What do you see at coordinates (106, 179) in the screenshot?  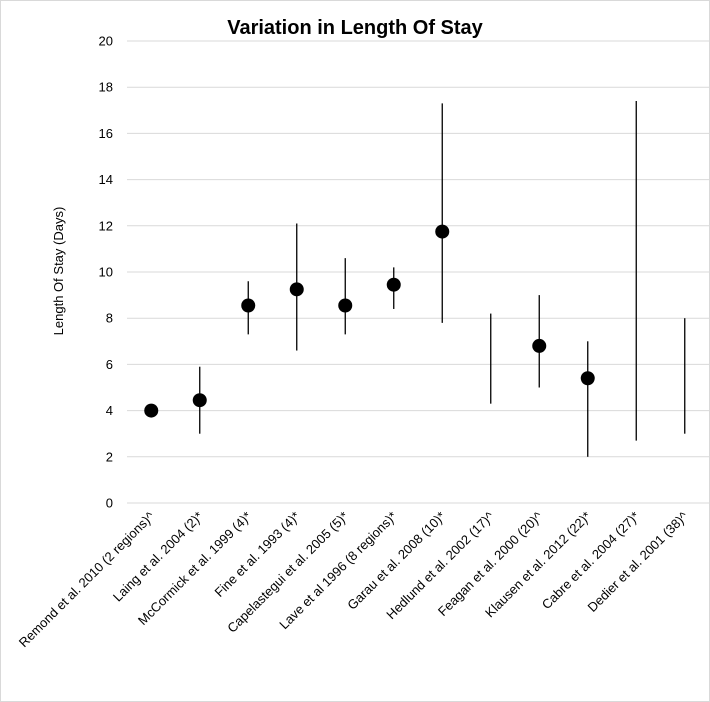 I see `y-tick-label: 14` at bounding box center [106, 179].